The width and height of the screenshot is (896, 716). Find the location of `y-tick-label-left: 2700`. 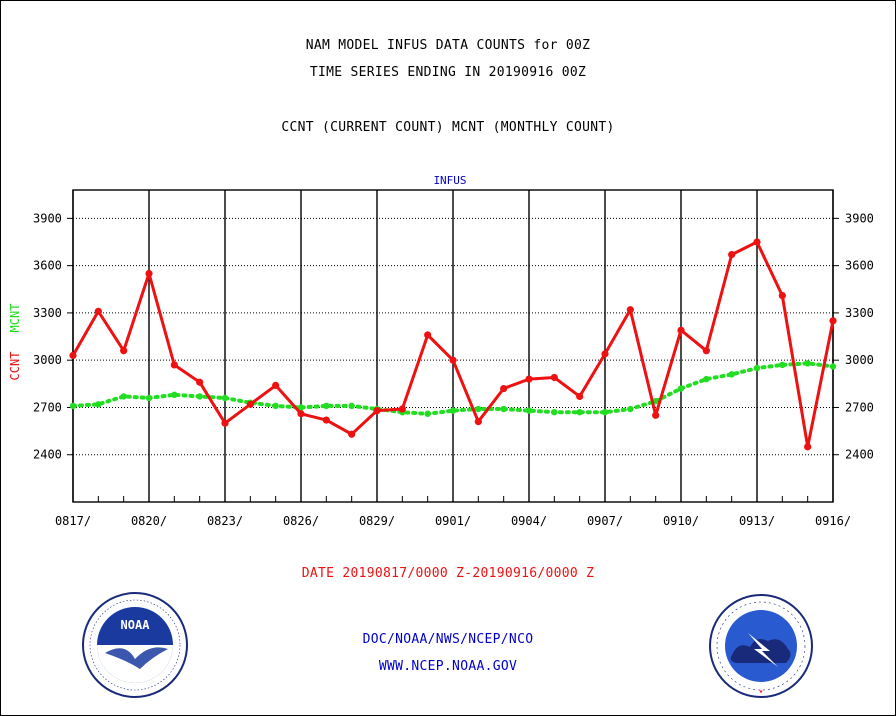

y-tick-label-left: 2700 is located at coordinates (47, 407).